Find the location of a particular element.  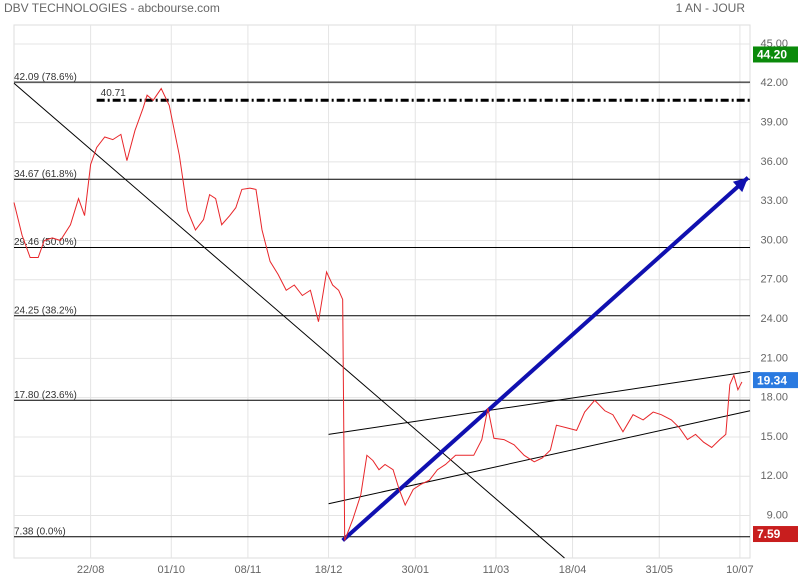

fib-label: 34.67 (61.8%) is located at coordinates (45, 174).